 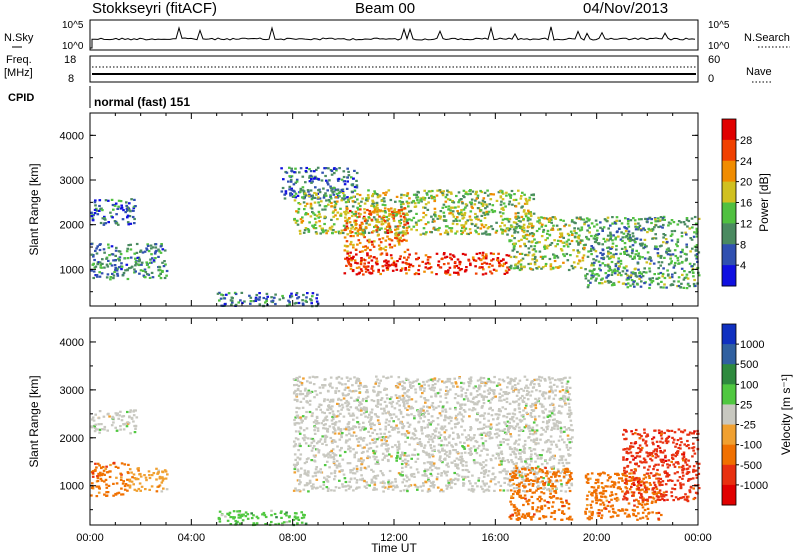 I want to click on colorbar-title: Power [dB], so click(x=764, y=202).